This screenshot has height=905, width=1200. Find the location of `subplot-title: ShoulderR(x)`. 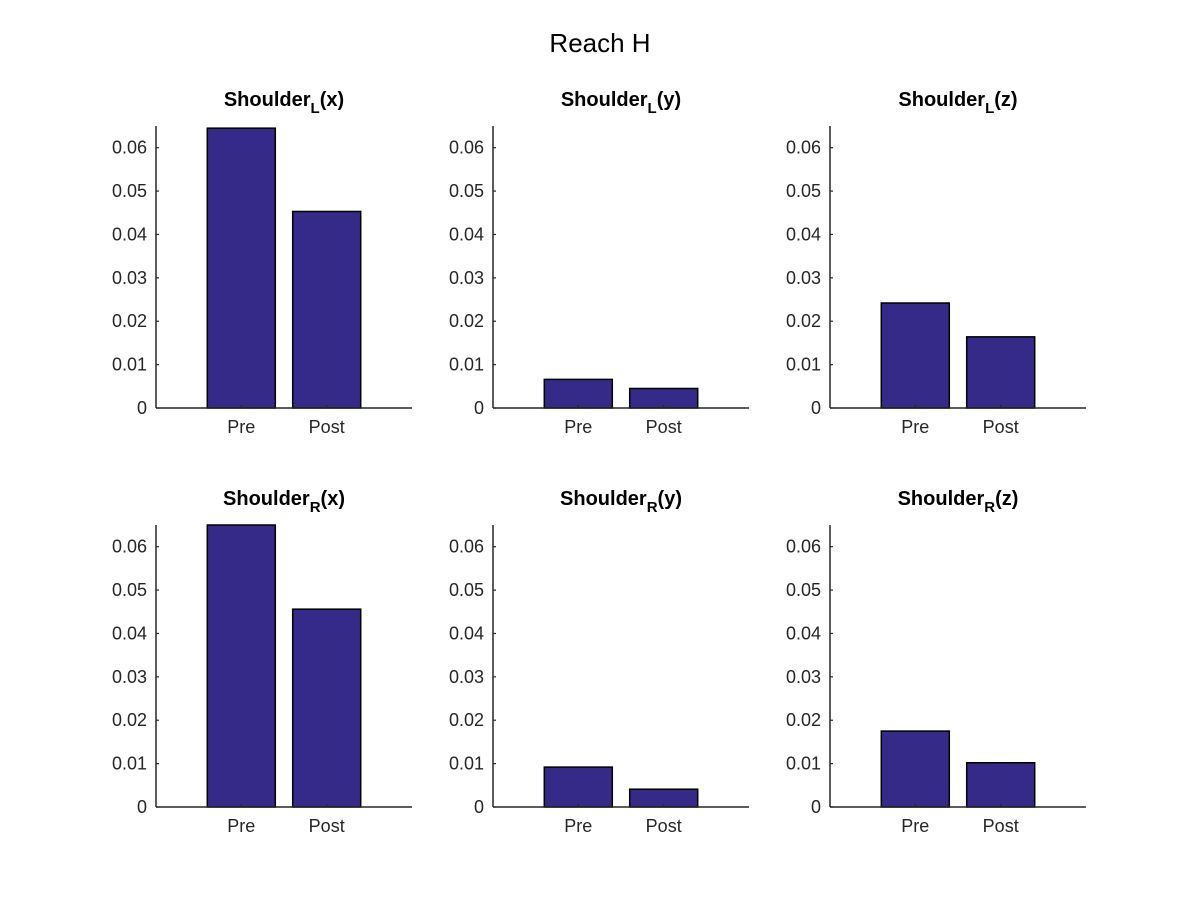

subplot-title: ShoulderR(x) is located at coordinates (284, 502).